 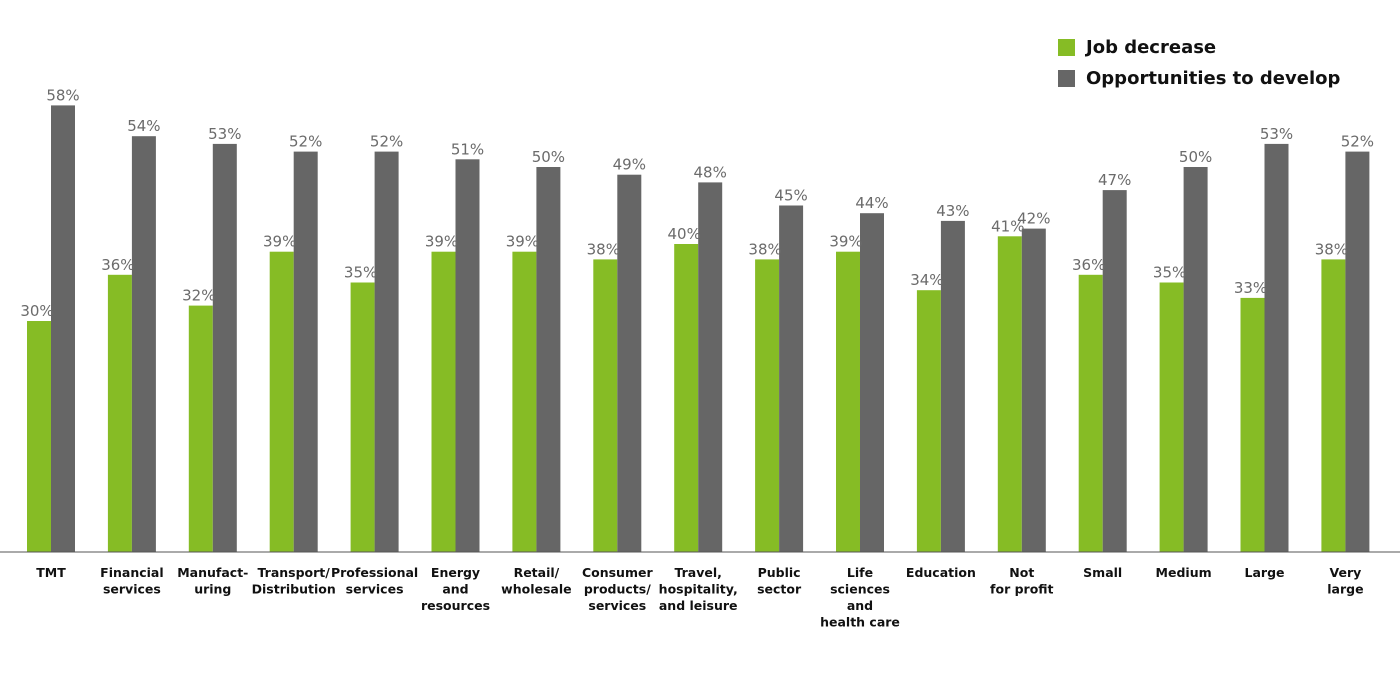 What do you see at coordinates (845, 242) in the screenshot?
I see `value-label-life-sciences-and-health-care-job-decrease: 39%` at bounding box center [845, 242].